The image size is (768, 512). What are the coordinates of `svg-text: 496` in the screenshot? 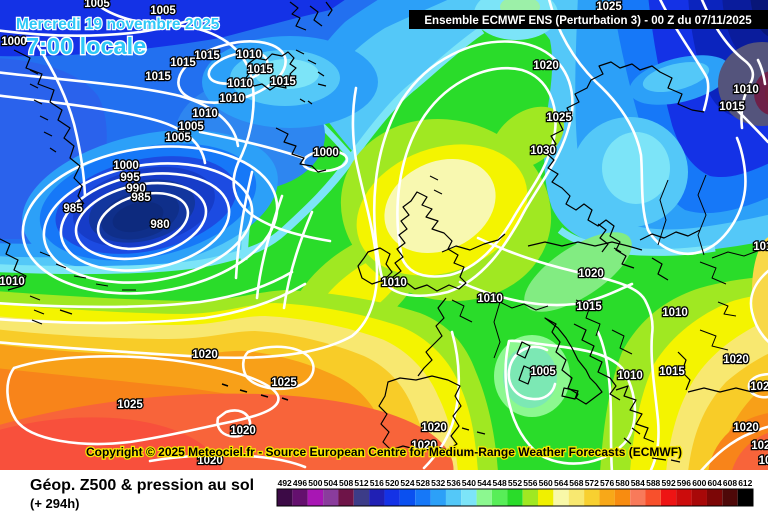 It's located at (300, 483).